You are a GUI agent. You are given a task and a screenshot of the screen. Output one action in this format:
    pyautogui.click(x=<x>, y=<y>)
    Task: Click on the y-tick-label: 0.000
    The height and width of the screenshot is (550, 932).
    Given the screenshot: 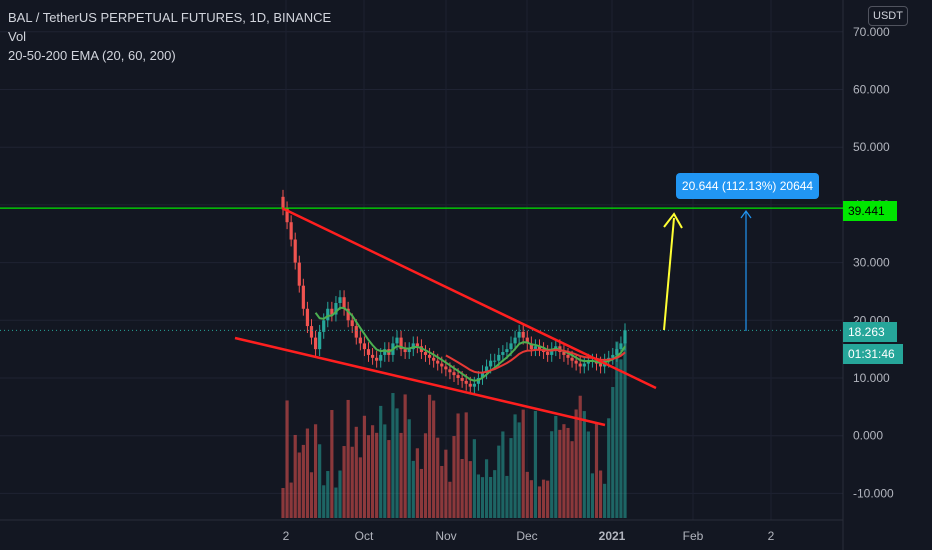 What is the action you would take?
    pyautogui.click(x=868, y=436)
    